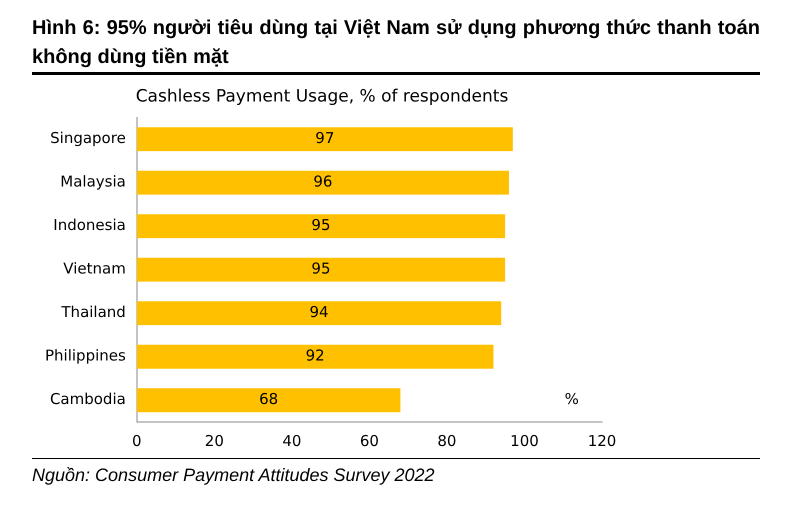 This screenshot has height=521, width=800. I want to click on y-tick-label: Cambodia, so click(88, 399).